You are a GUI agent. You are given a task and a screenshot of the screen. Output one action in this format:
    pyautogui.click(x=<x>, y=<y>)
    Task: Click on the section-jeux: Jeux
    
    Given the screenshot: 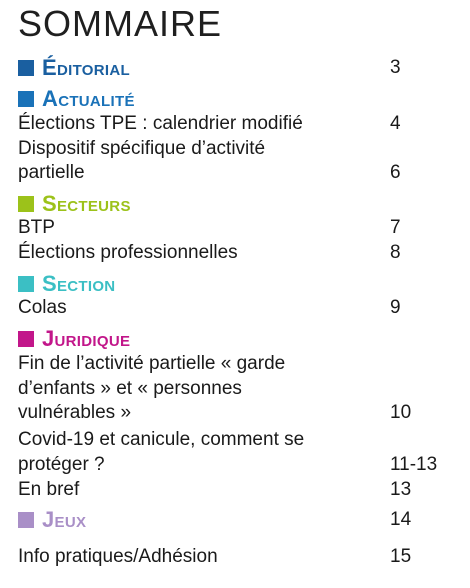 What is the action you would take?
    pyautogui.click(x=52, y=520)
    